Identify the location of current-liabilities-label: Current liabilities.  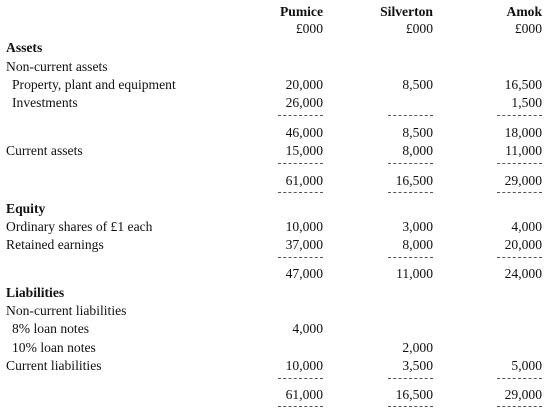
(54, 365).